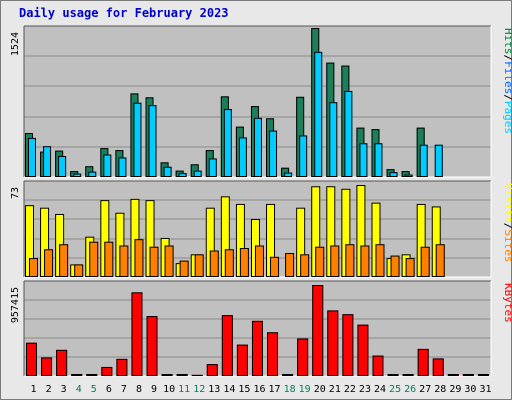 Image resolution: width=512 pixels, height=400 pixels. What do you see at coordinates (199, 389) in the screenshot?
I see `day-label: 12` at bounding box center [199, 389].